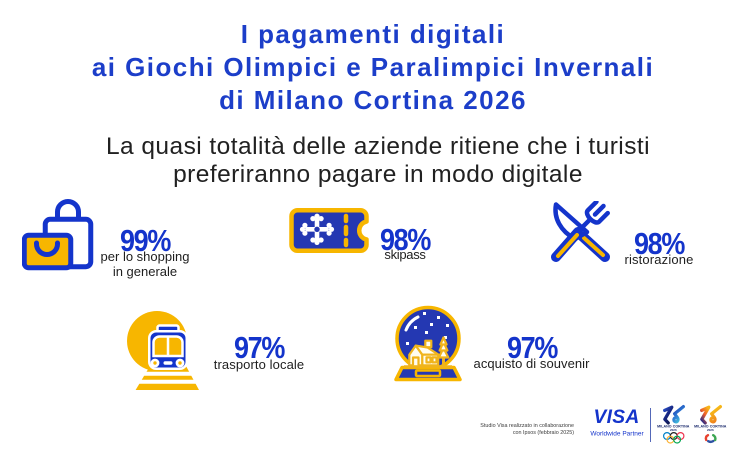 The height and width of the screenshot is (466, 746). What do you see at coordinates (617, 433) in the screenshot?
I see `svg-text: Worldwide Partner` at bounding box center [617, 433].